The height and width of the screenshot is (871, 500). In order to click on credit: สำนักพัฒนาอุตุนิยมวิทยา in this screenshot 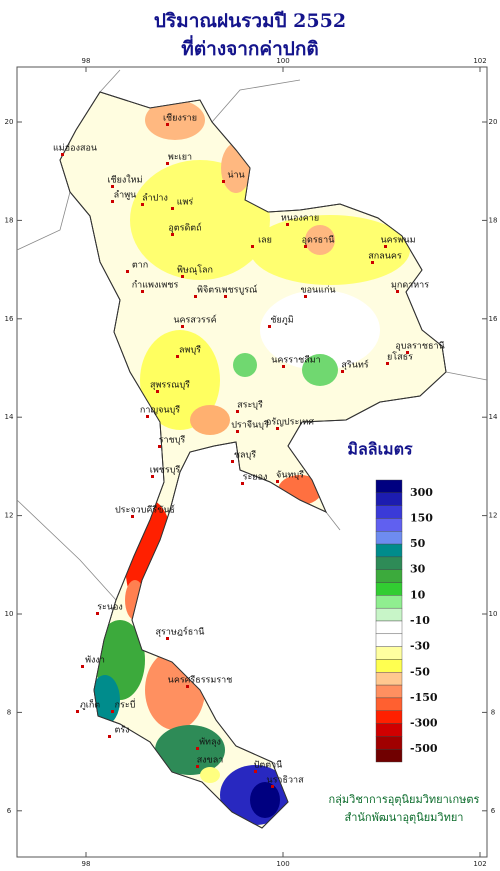, I will do `click(404, 817)`.